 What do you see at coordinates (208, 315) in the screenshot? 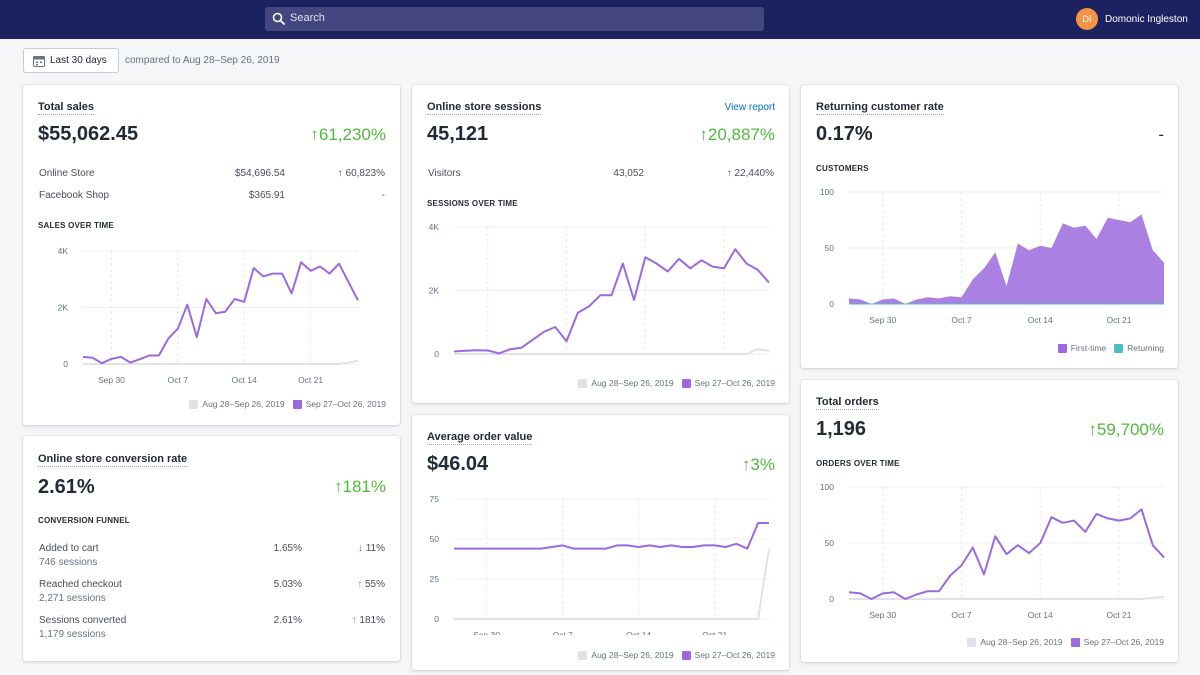
I see `sales-chart: 0 2K 4K Sep 30 Oct 7 Oct 14 Oct 21` at bounding box center [208, 315].